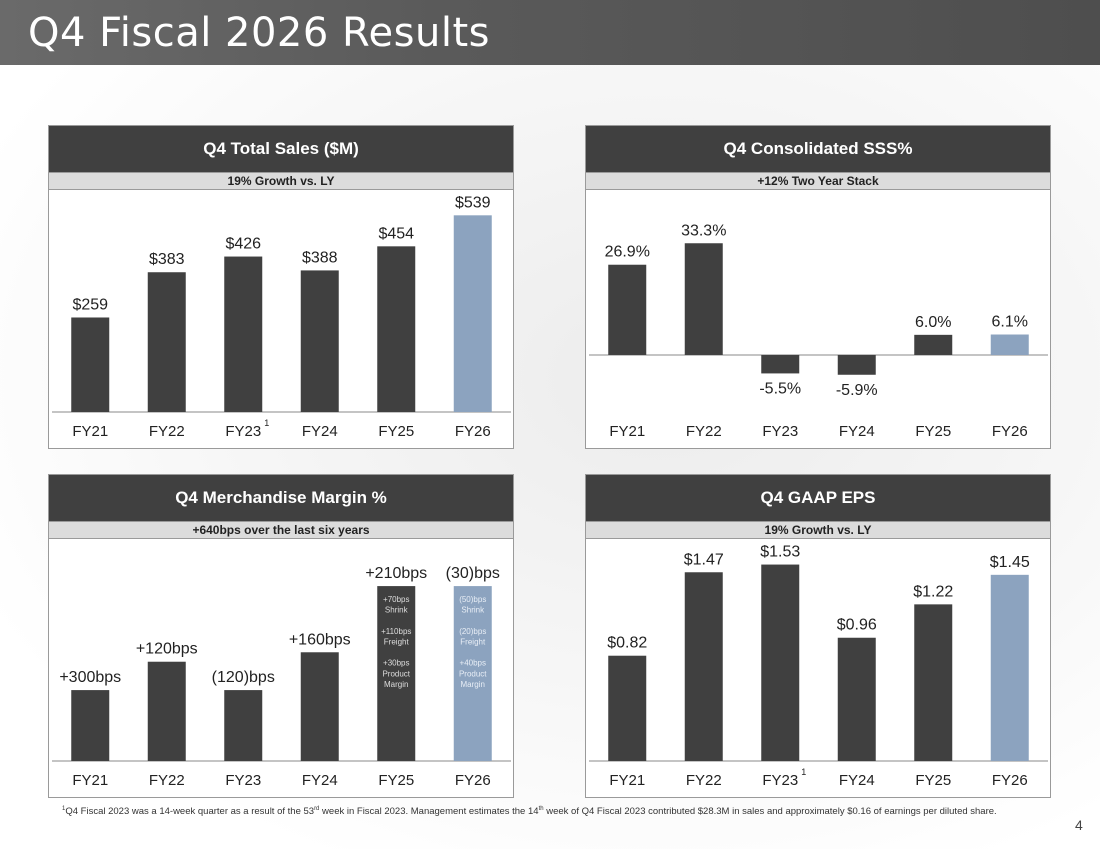 The width and height of the screenshot is (1100, 849). I want to click on bar-annotation-line: +70bps, so click(396, 599).